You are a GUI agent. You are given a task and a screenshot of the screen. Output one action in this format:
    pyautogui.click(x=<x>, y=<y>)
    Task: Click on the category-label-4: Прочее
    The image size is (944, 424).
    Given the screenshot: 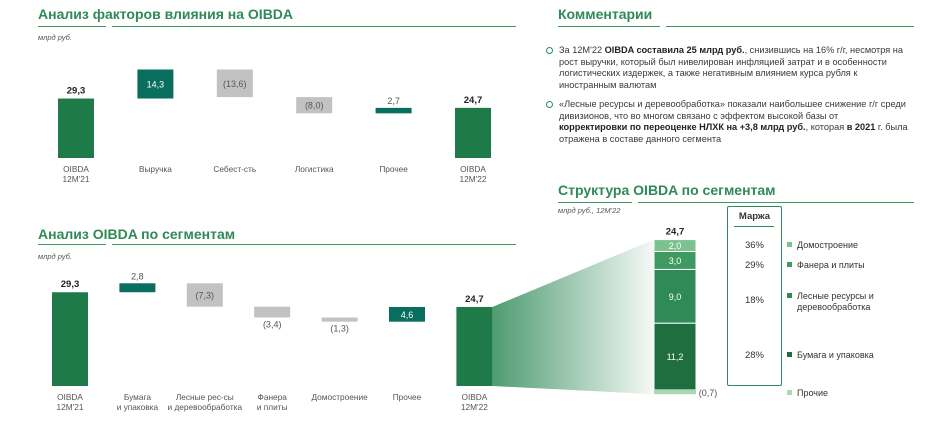 What is the action you would take?
    pyautogui.click(x=393, y=169)
    